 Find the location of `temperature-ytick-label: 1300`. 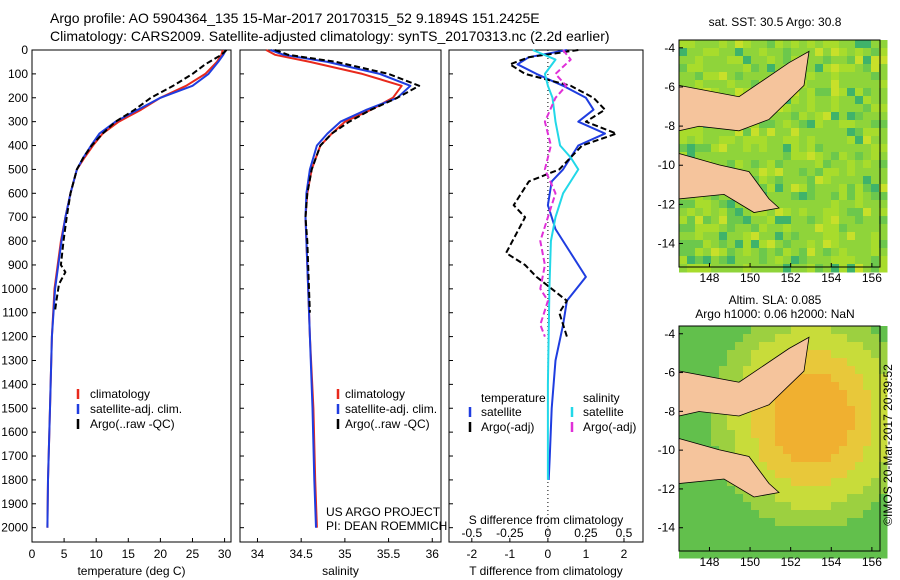

temperature-ytick-label: 1300 is located at coordinates (14, 360).